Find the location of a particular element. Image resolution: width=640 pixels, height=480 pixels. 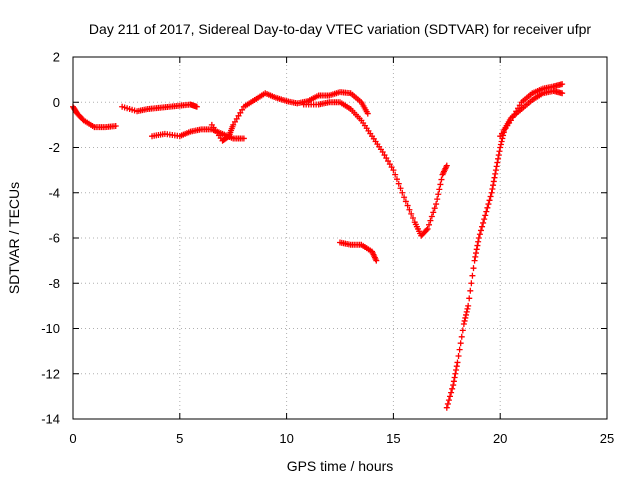

x-tick-label: 20 is located at coordinates (500, 438).